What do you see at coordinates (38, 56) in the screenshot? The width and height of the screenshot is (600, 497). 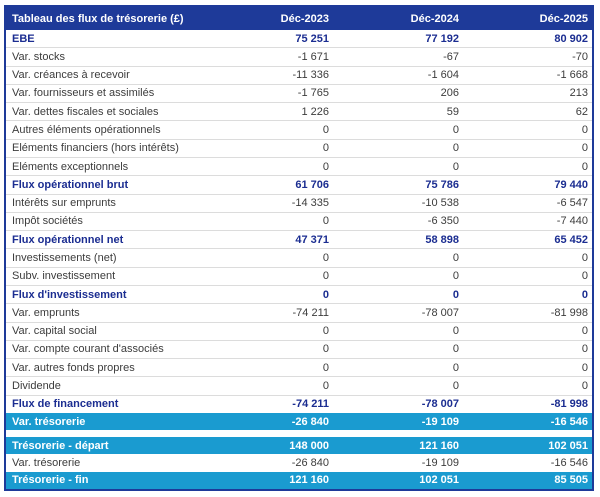 I see `row-label: Var. stocks` at bounding box center [38, 56].